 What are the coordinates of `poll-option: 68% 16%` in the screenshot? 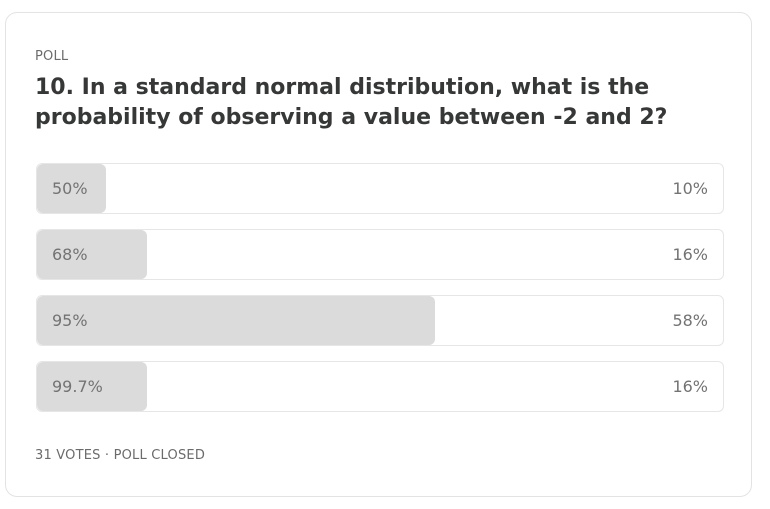 It's located at (380, 254).